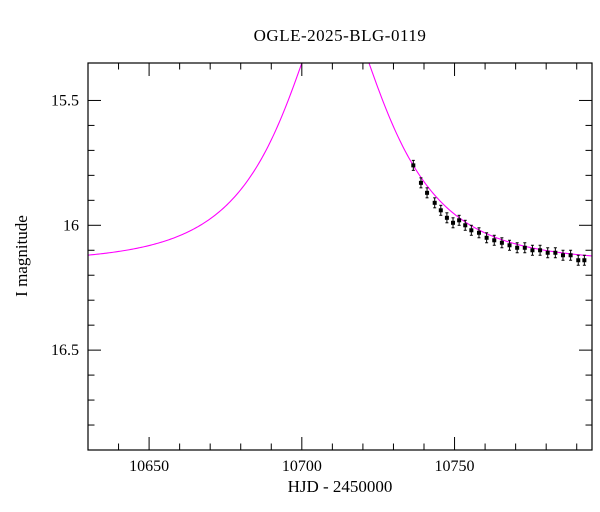  What do you see at coordinates (302, 466) in the screenshot?
I see `svg-text: 10700` at bounding box center [302, 466].